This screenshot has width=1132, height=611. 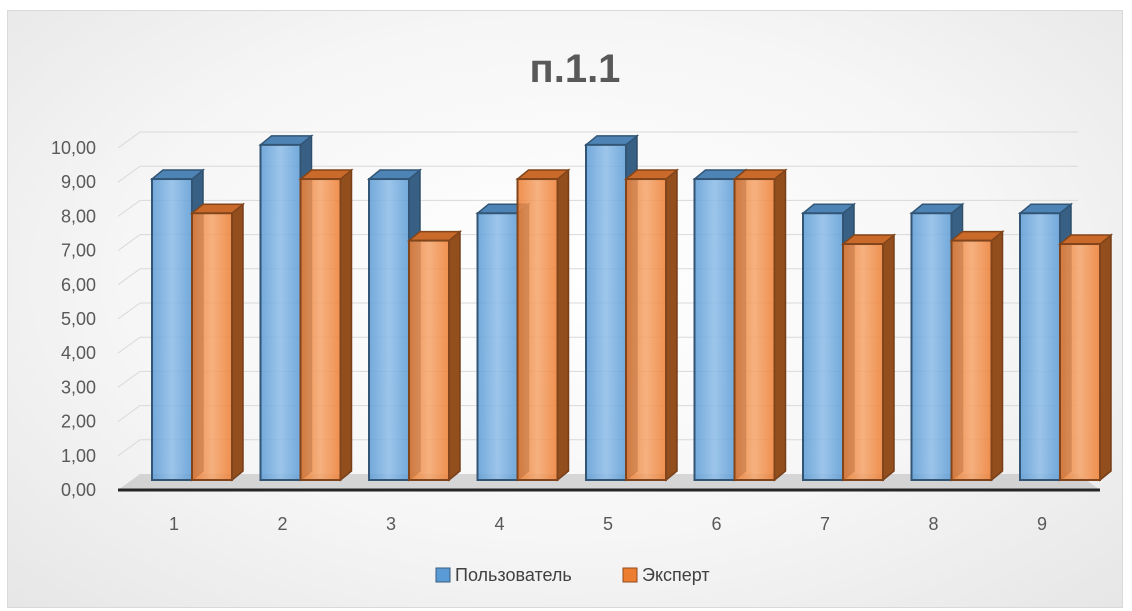 What do you see at coordinates (280, 312) in the screenshot?
I see `bar-user-2-front` at bounding box center [280, 312].